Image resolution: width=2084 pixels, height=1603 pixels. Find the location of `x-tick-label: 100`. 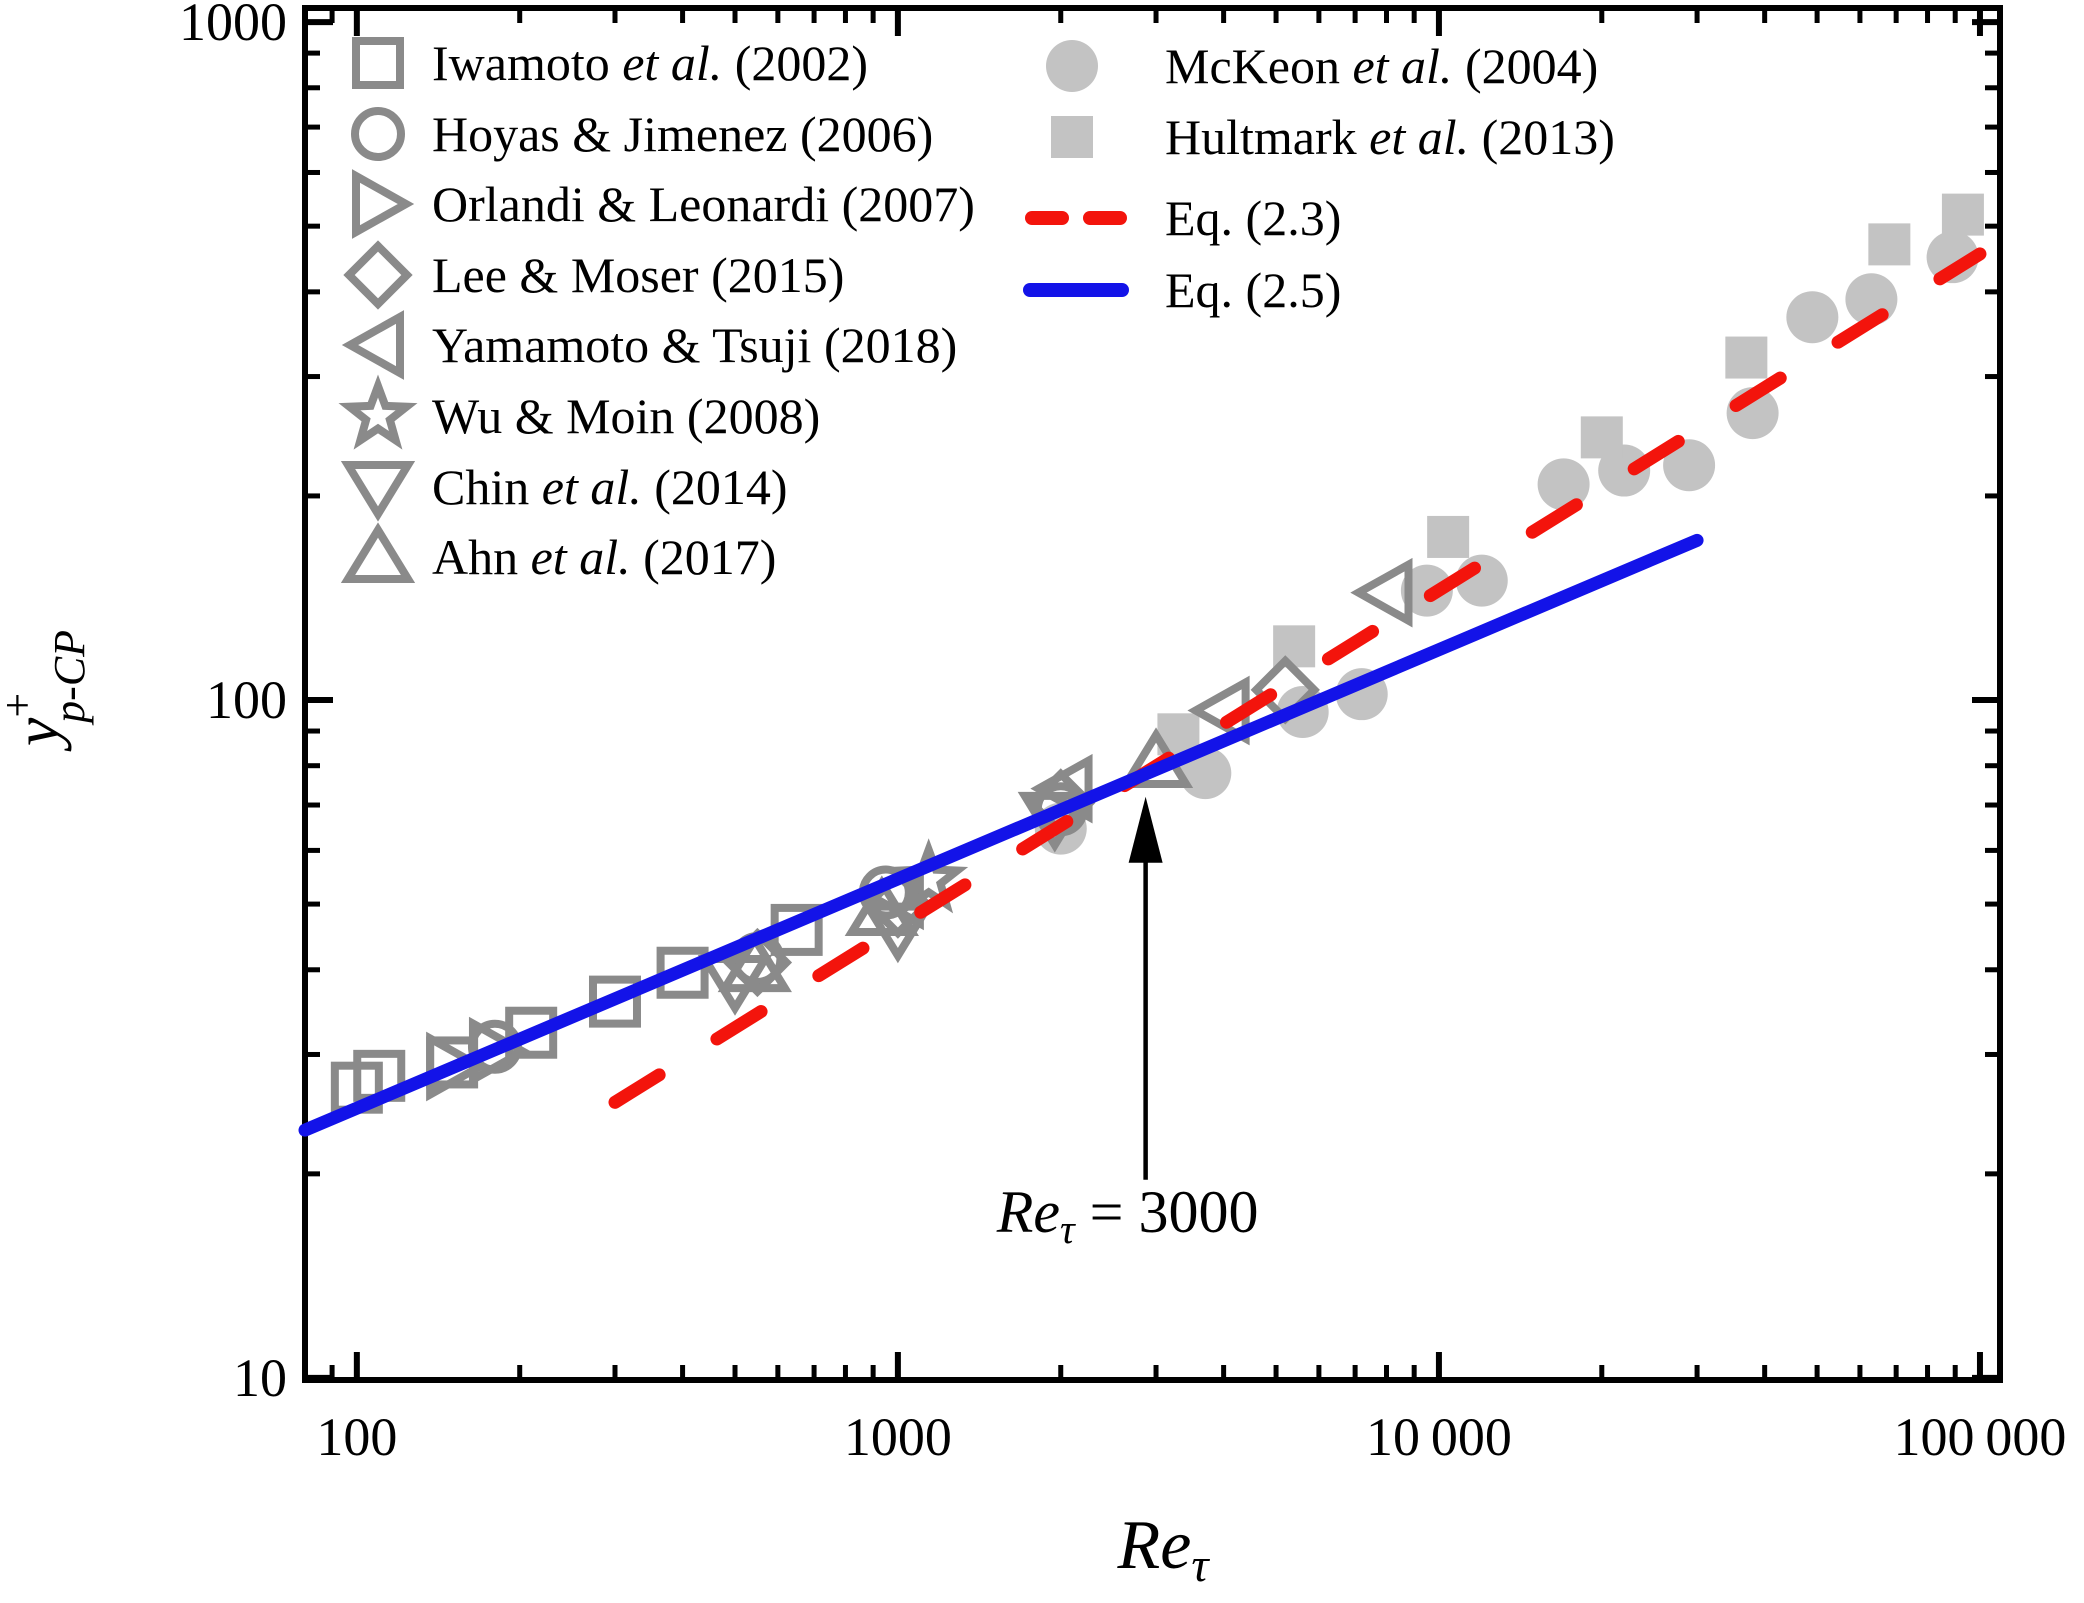

x-tick-label: 100 is located at coordinates (356, 1437).